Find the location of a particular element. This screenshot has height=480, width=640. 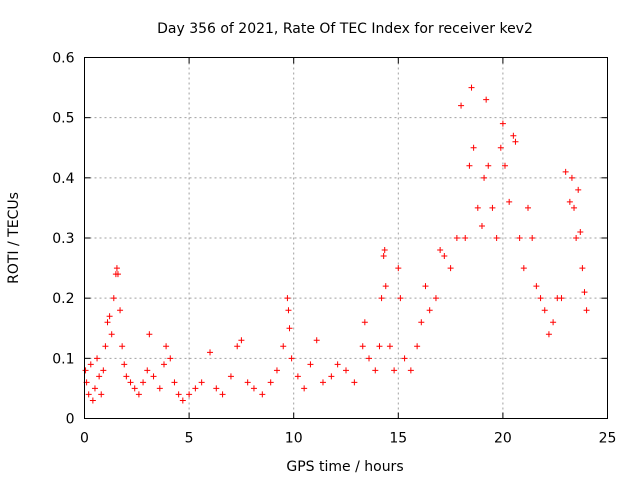

y-tick-label: 0.2 is located at coordinates (63, 299).